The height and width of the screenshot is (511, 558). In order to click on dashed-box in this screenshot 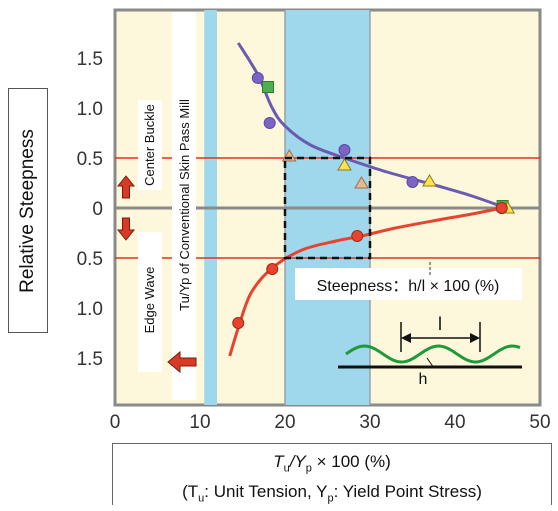, I will do `click(327, 208)`.